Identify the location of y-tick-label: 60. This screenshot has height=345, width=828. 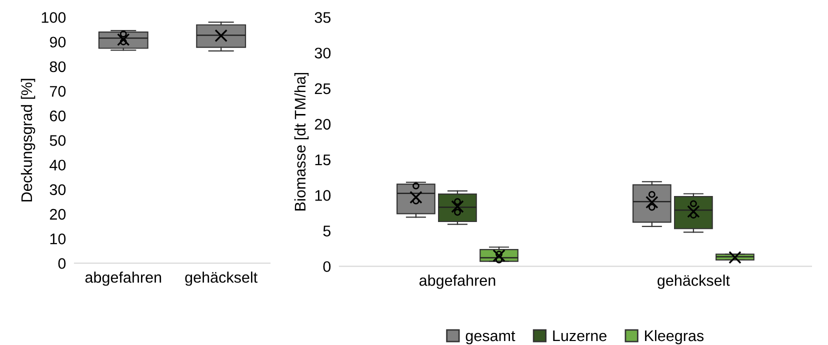
(58, 116).